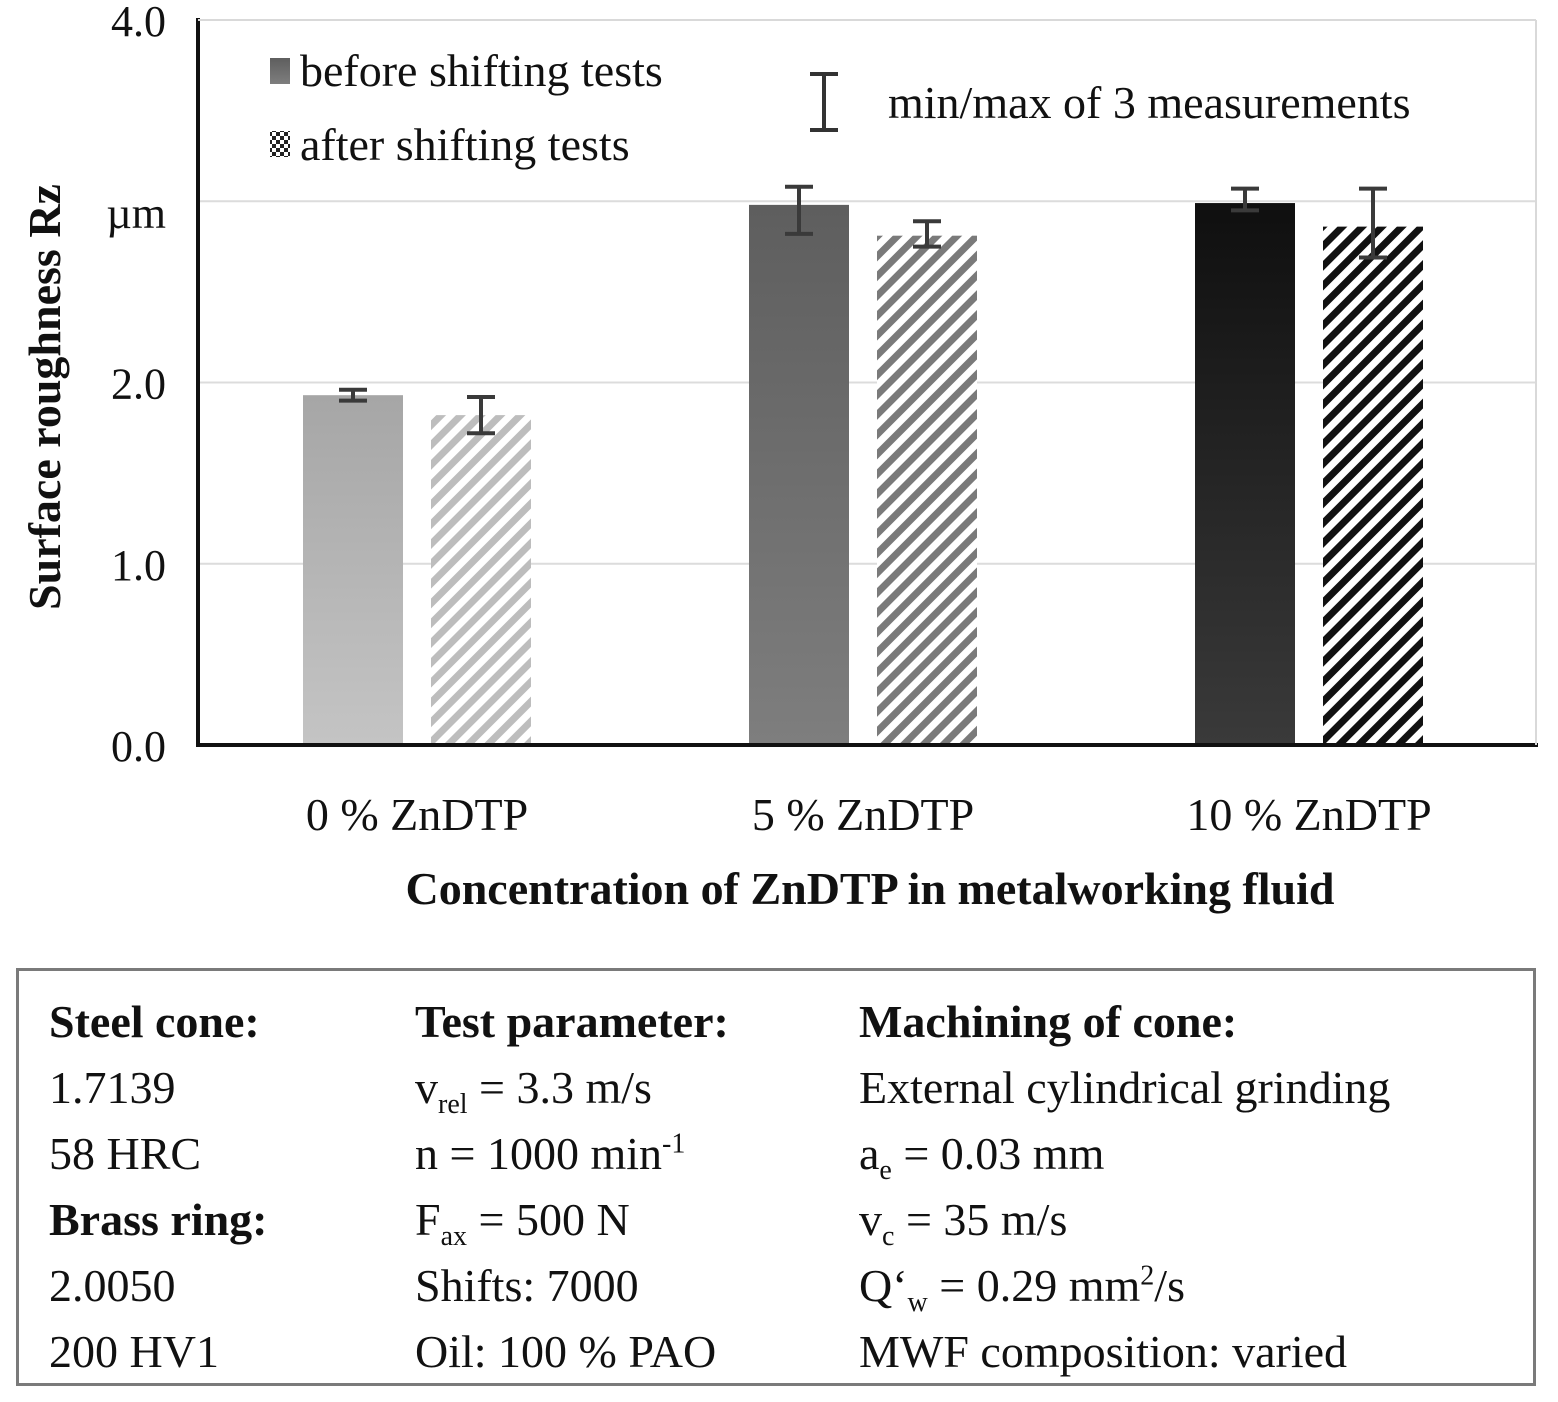 Image resolution: width=1558 pixels, height=1402 pixels. Describe the element at coordinates (982, 1157) in the screenshot. I see `depth-of-cut: ae = 0.03 mm` at that location.